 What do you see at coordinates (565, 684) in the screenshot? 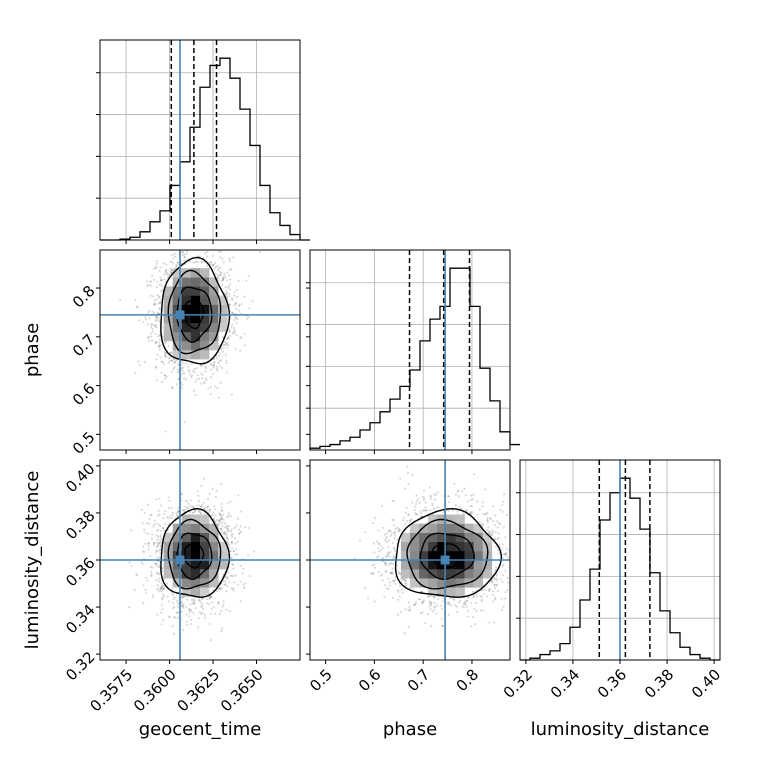
I see `x-tick-label: 0.34` at bounding box center [565, 684].